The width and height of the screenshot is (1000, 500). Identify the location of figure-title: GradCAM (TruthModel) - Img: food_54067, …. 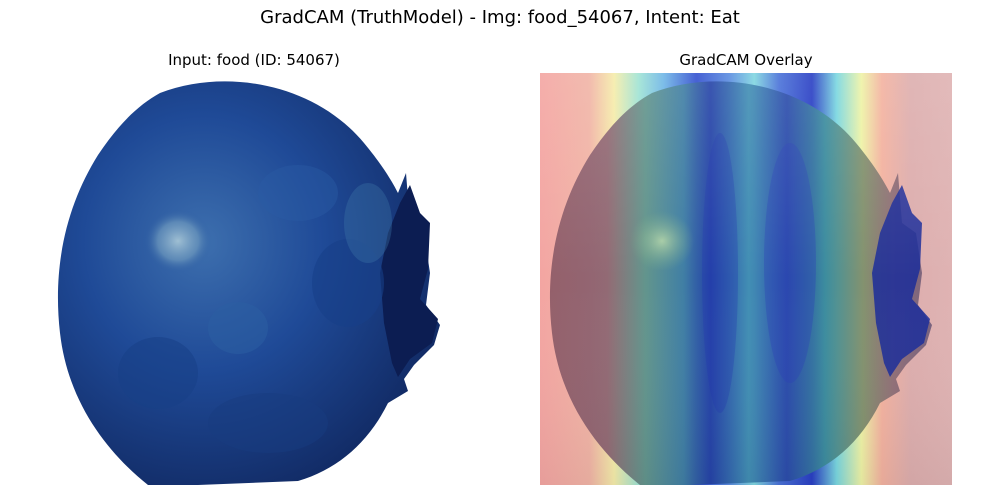
(500, 17).